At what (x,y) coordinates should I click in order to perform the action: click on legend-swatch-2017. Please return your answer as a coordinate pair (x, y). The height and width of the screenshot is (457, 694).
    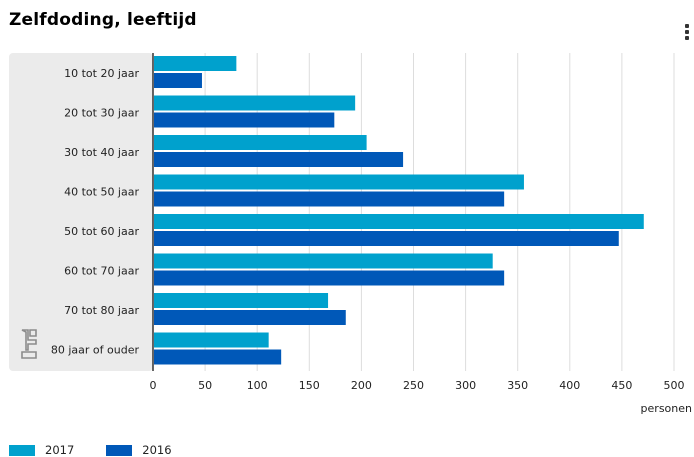
    Looking at the image, I should click on (22, 450).